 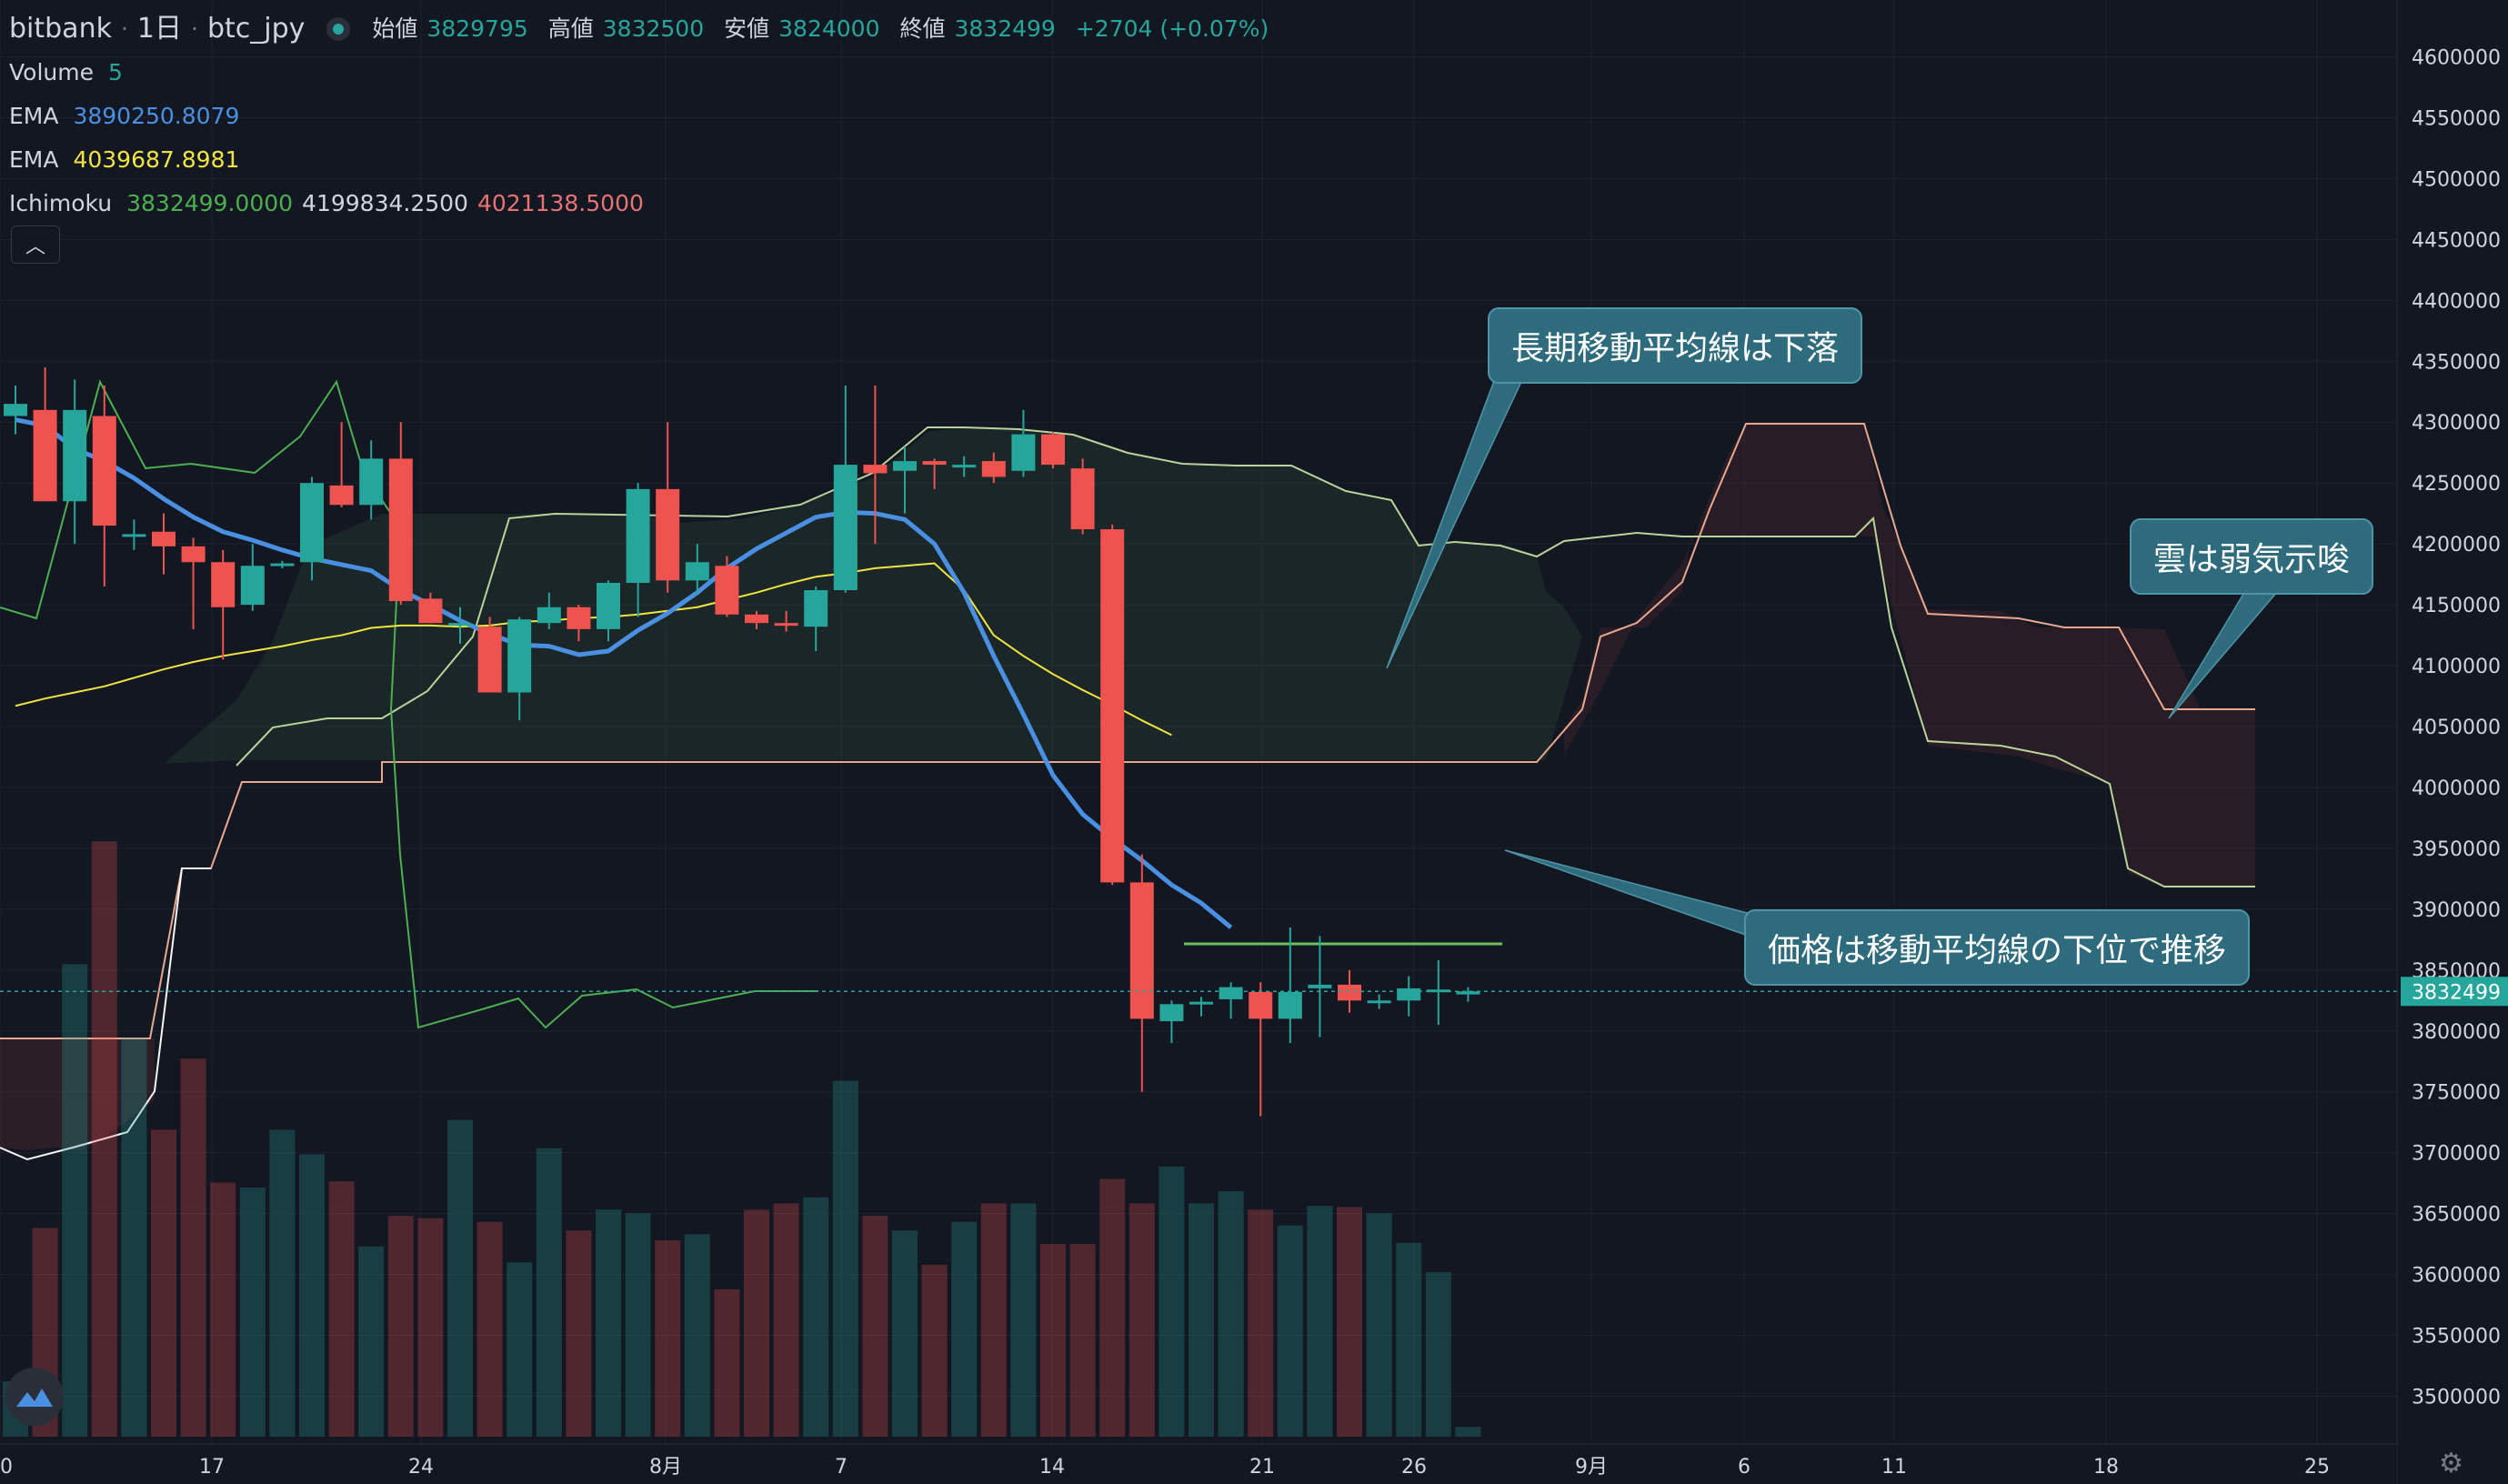 I want to click on close-label: 終値, so click(x=922, y=28).